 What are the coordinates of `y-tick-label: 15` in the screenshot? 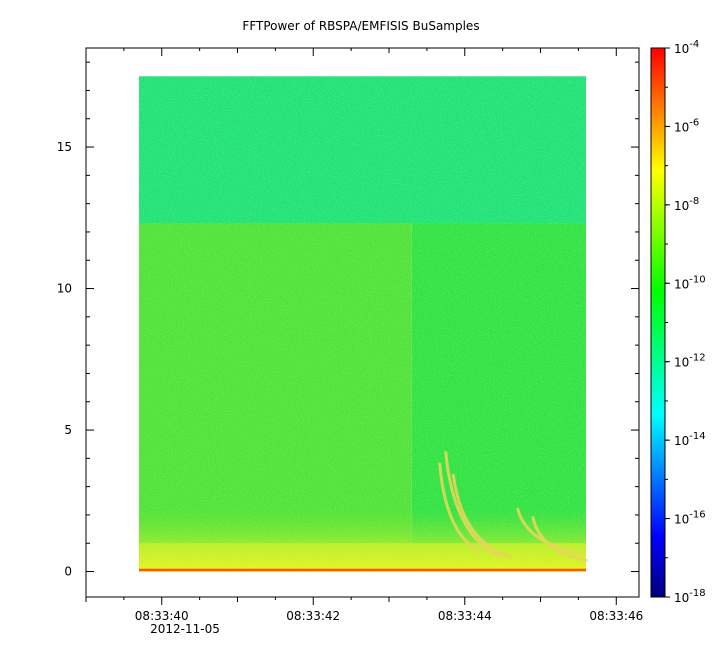 It's located at (64, 147).